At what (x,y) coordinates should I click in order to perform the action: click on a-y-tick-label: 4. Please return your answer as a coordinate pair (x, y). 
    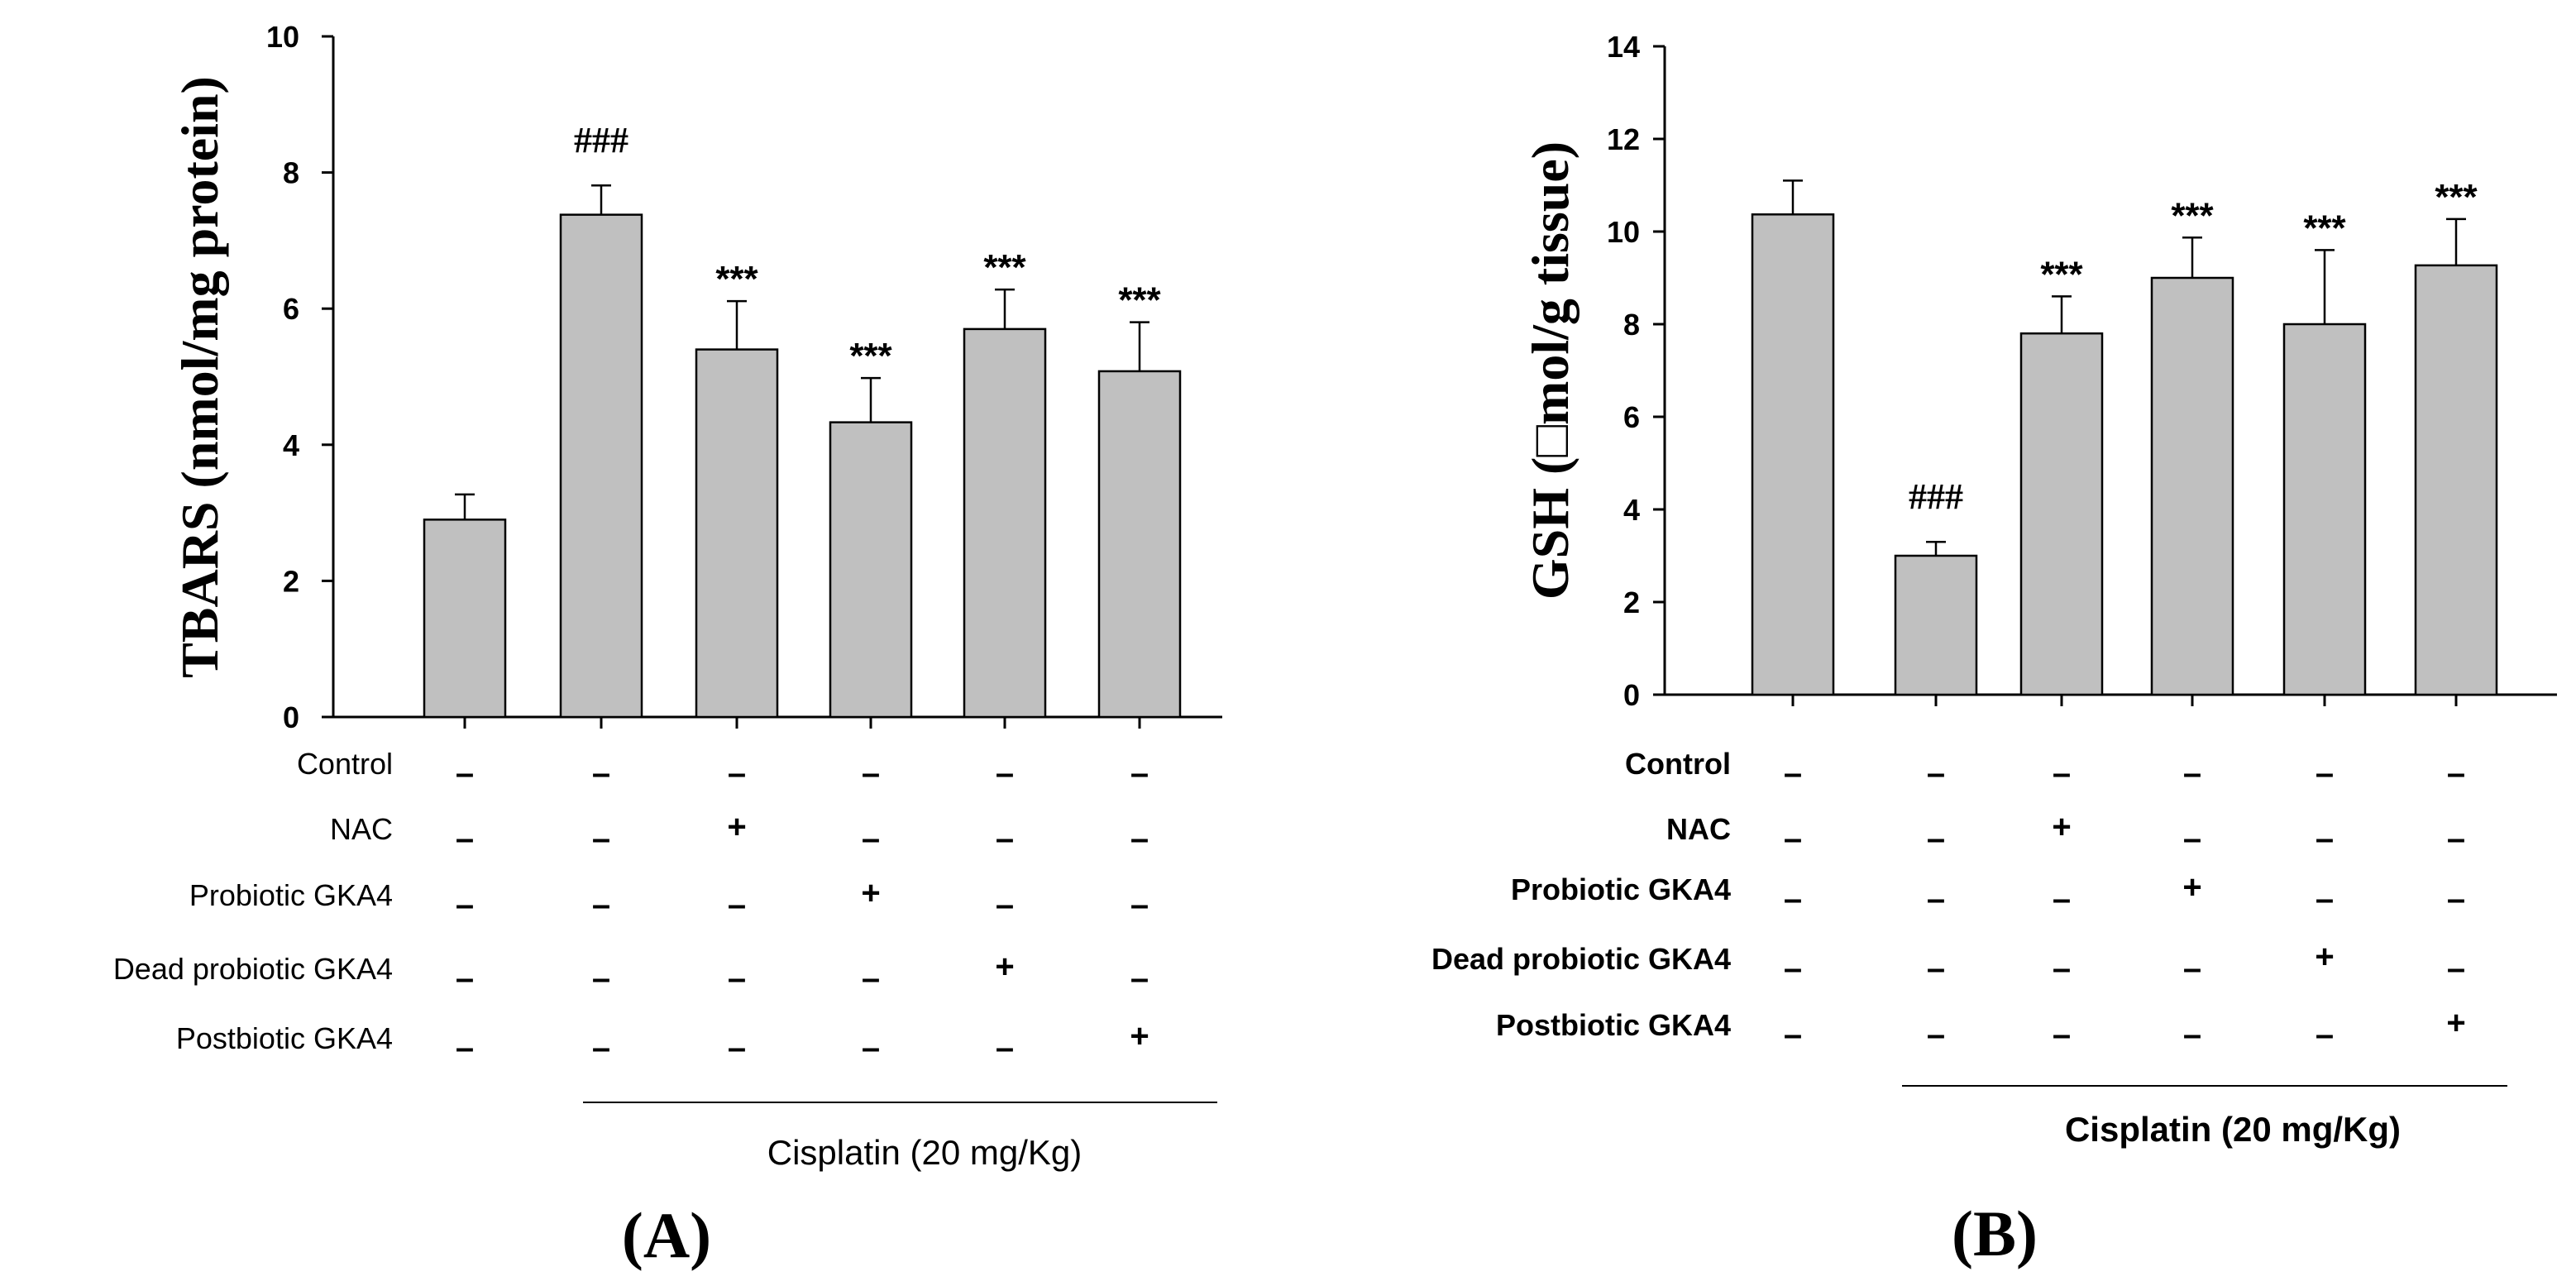
    Looking at the image, I should click on (291, 445).